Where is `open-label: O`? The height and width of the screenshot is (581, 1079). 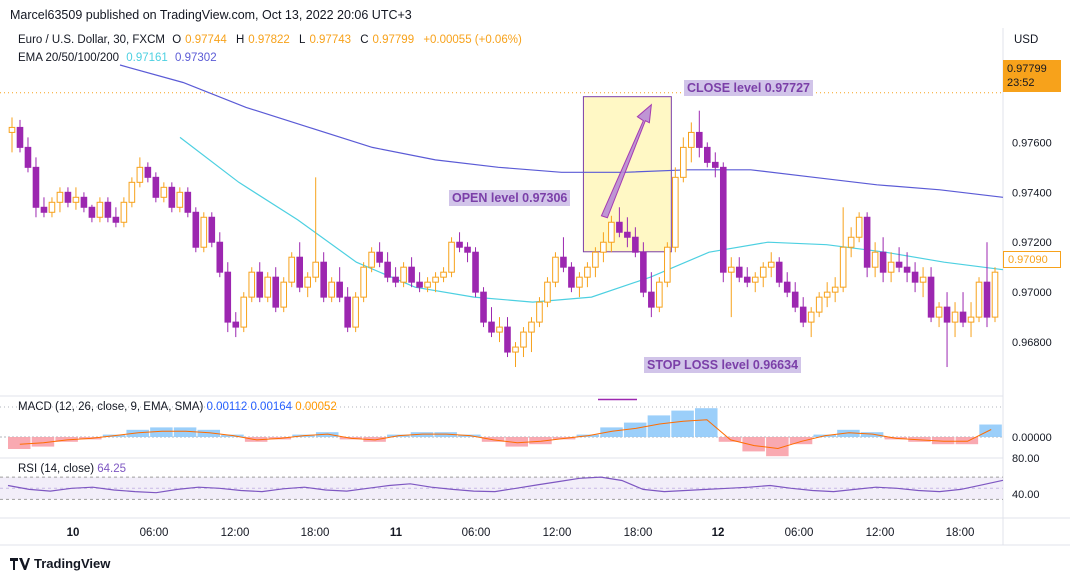 open-label: O is located at coordinates (177, 40).